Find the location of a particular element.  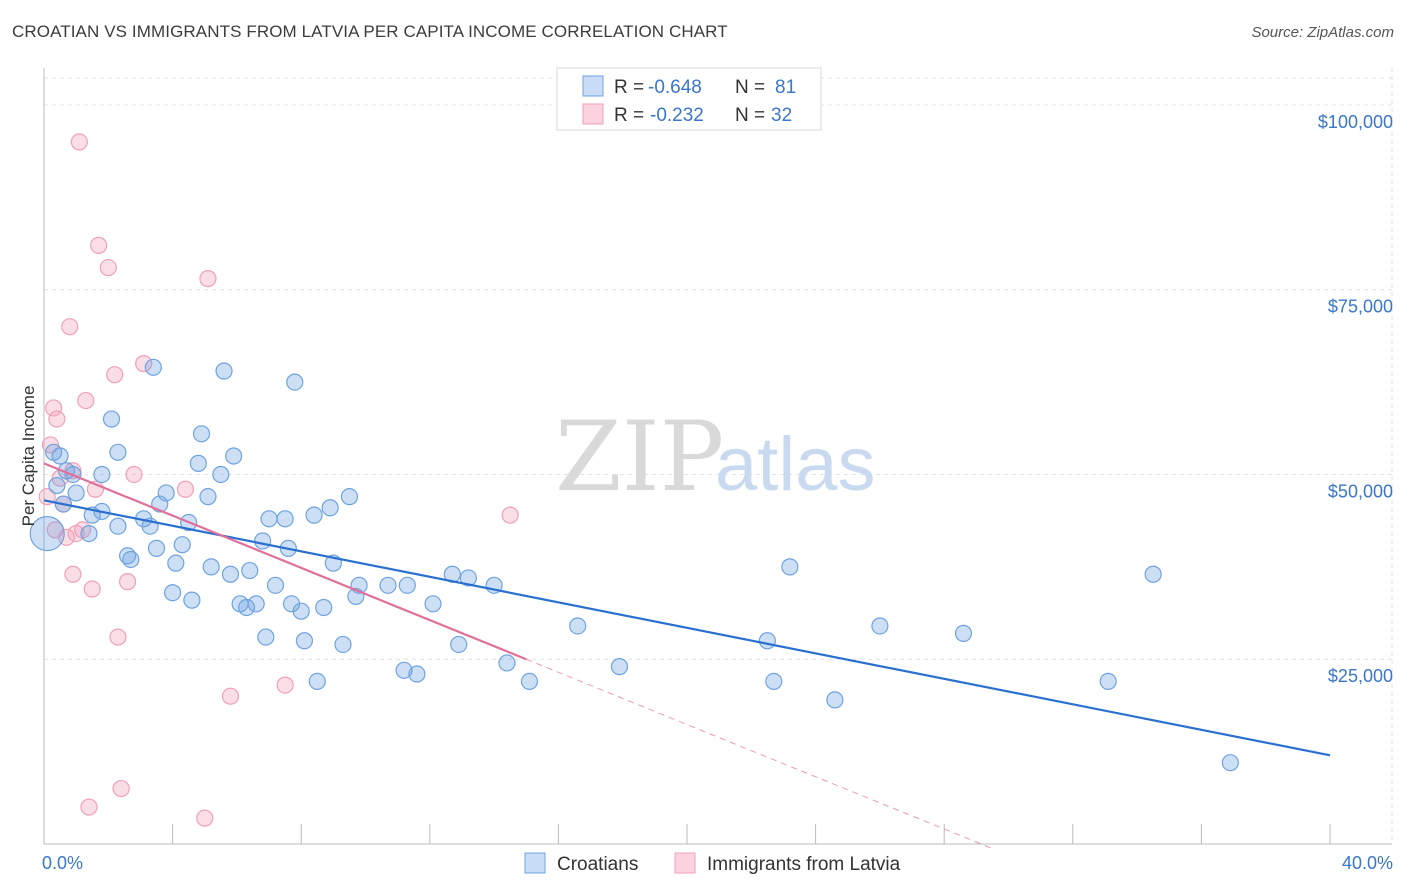

y-tick-label-0: $25,000 is located at coordinates (1360, 676).